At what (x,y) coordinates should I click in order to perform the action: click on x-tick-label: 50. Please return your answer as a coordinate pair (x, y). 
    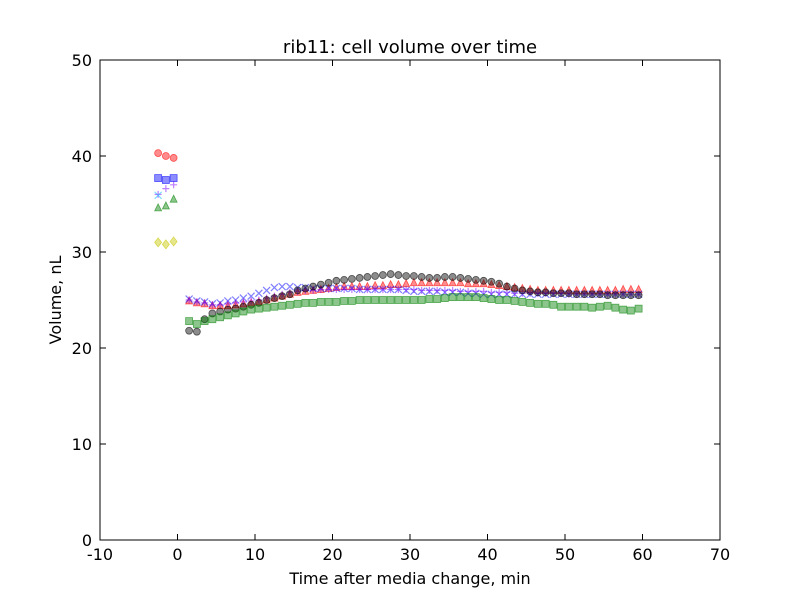
    Looking at the image, I should click on (565, 554).